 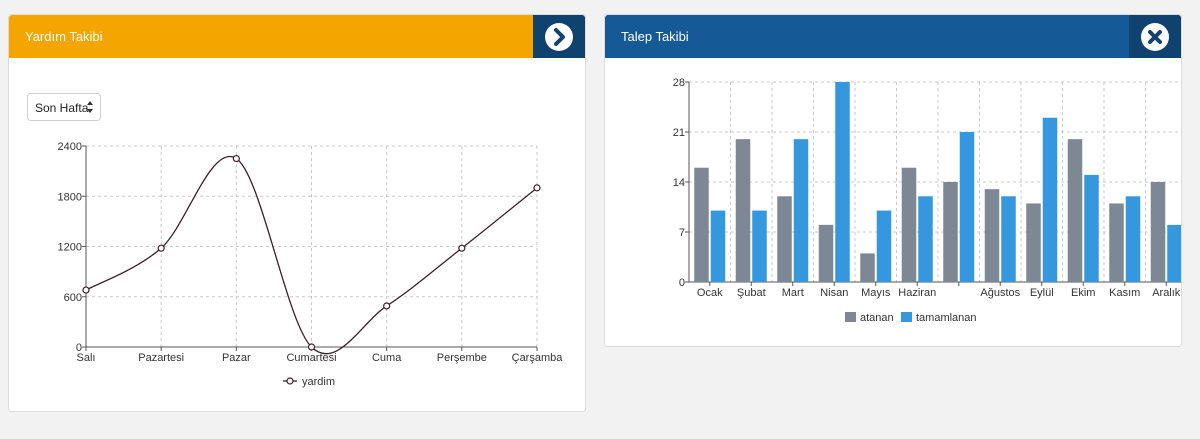 What do you see at coordinates (462, 358) in the screenshot?
I see `x-tick-label: Perşembe` at bounding box center [462, 358].